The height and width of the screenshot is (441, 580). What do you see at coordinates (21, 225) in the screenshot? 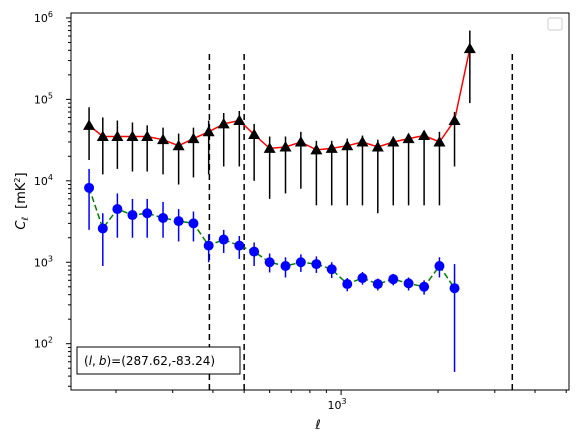
I see `y-label-main: C` at bounding box center [21, 225].